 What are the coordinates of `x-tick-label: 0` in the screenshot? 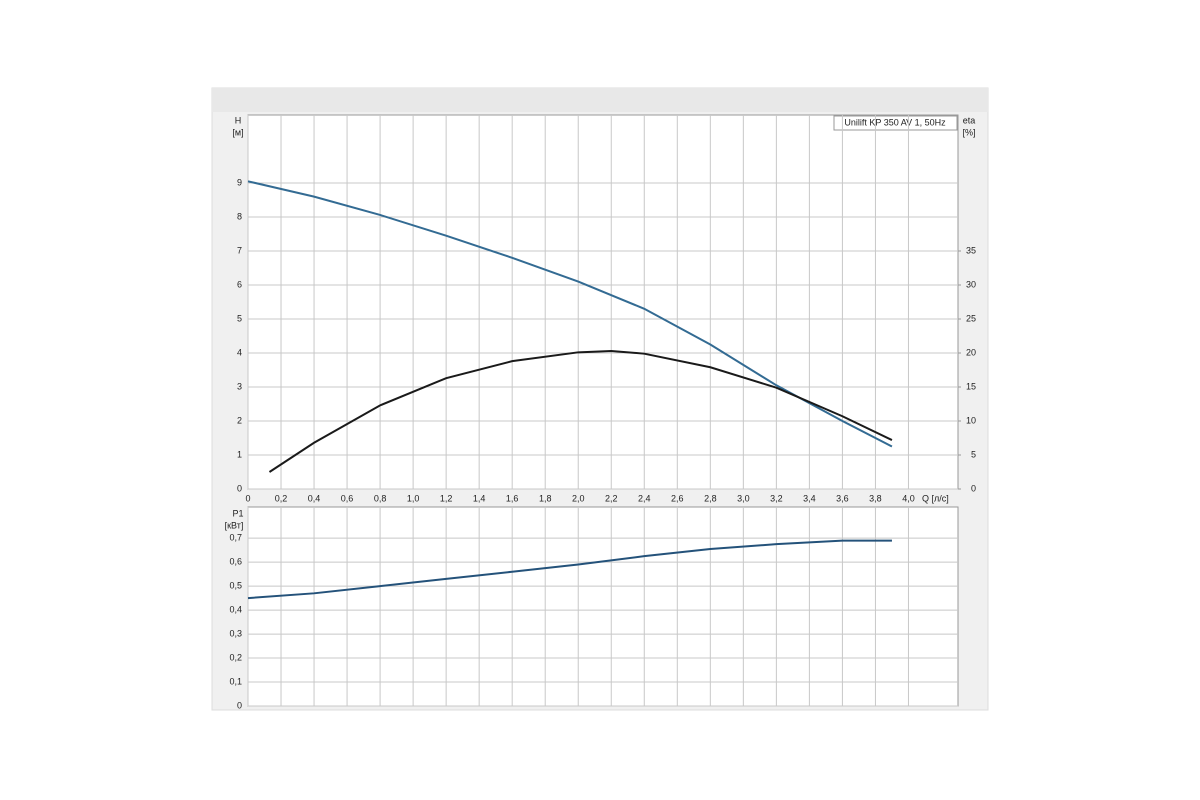 It's located at (247, 498).